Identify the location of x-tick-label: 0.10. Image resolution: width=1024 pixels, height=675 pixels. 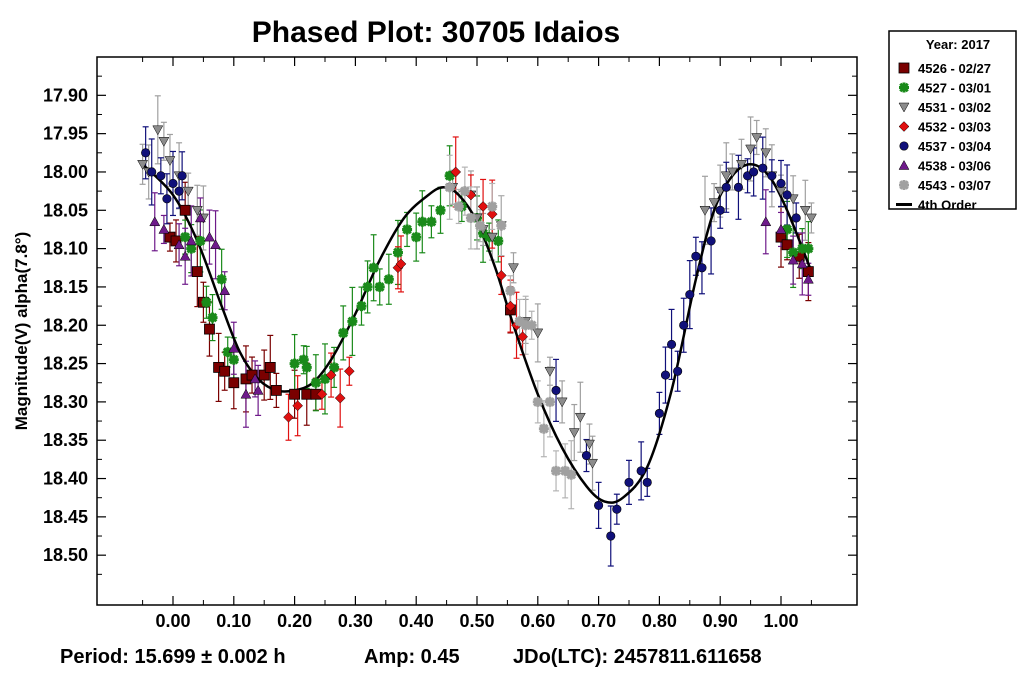
(233, 621).